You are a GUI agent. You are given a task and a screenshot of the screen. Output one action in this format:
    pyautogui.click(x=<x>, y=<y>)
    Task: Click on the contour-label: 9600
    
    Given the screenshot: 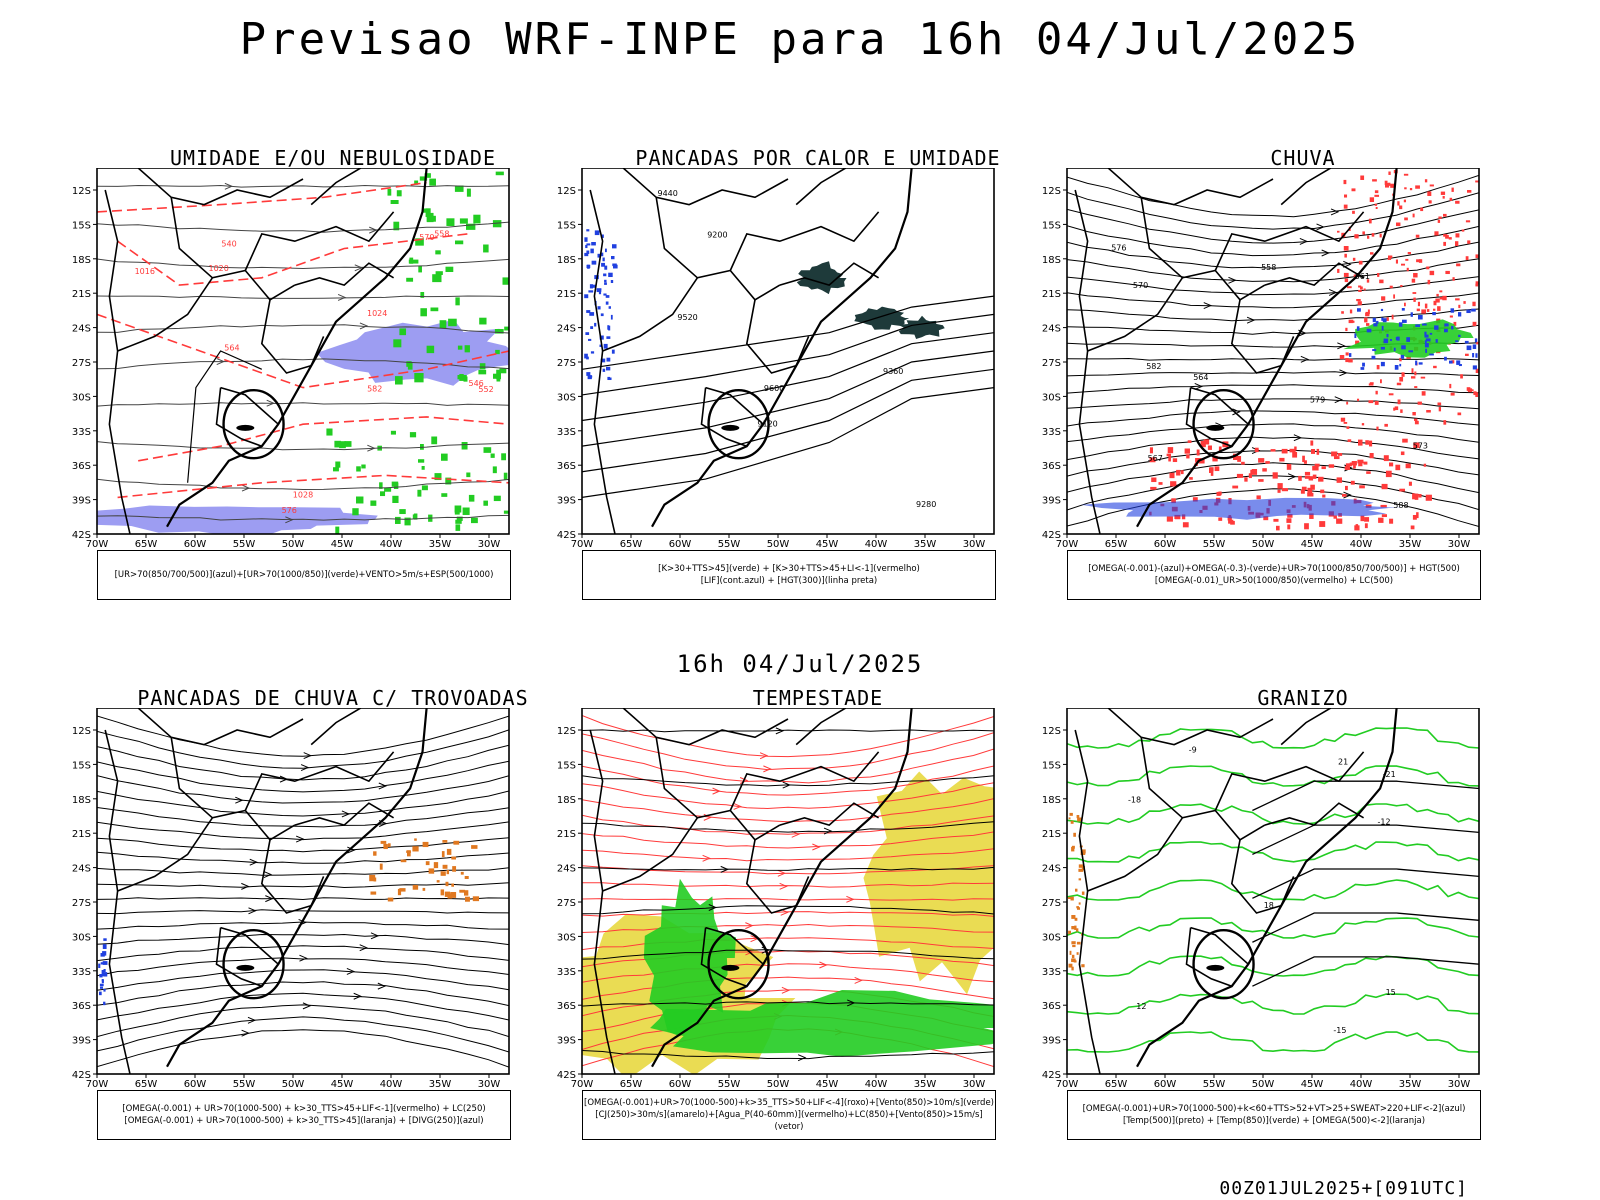 What is the action you would take?
    pyautogui.click(x=774, y=388)
    